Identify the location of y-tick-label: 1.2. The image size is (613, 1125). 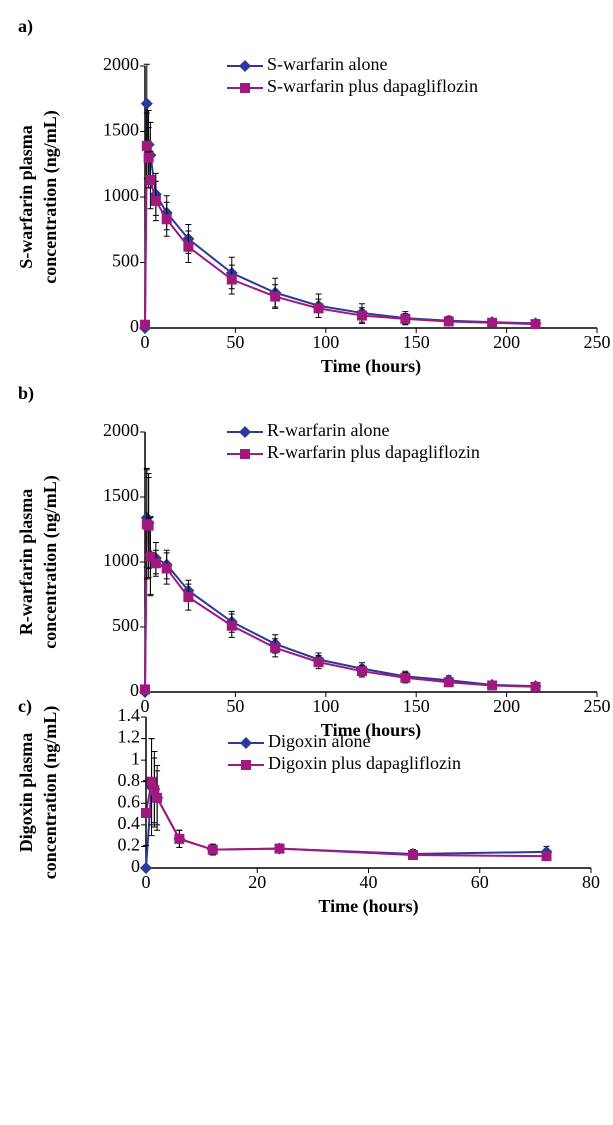
(129, 737).